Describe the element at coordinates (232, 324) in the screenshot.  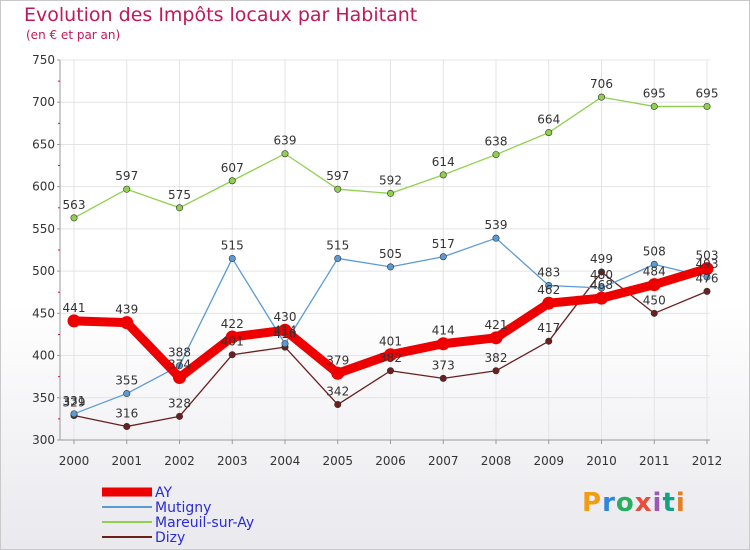
I see `data-label-ay: 422` at that location.